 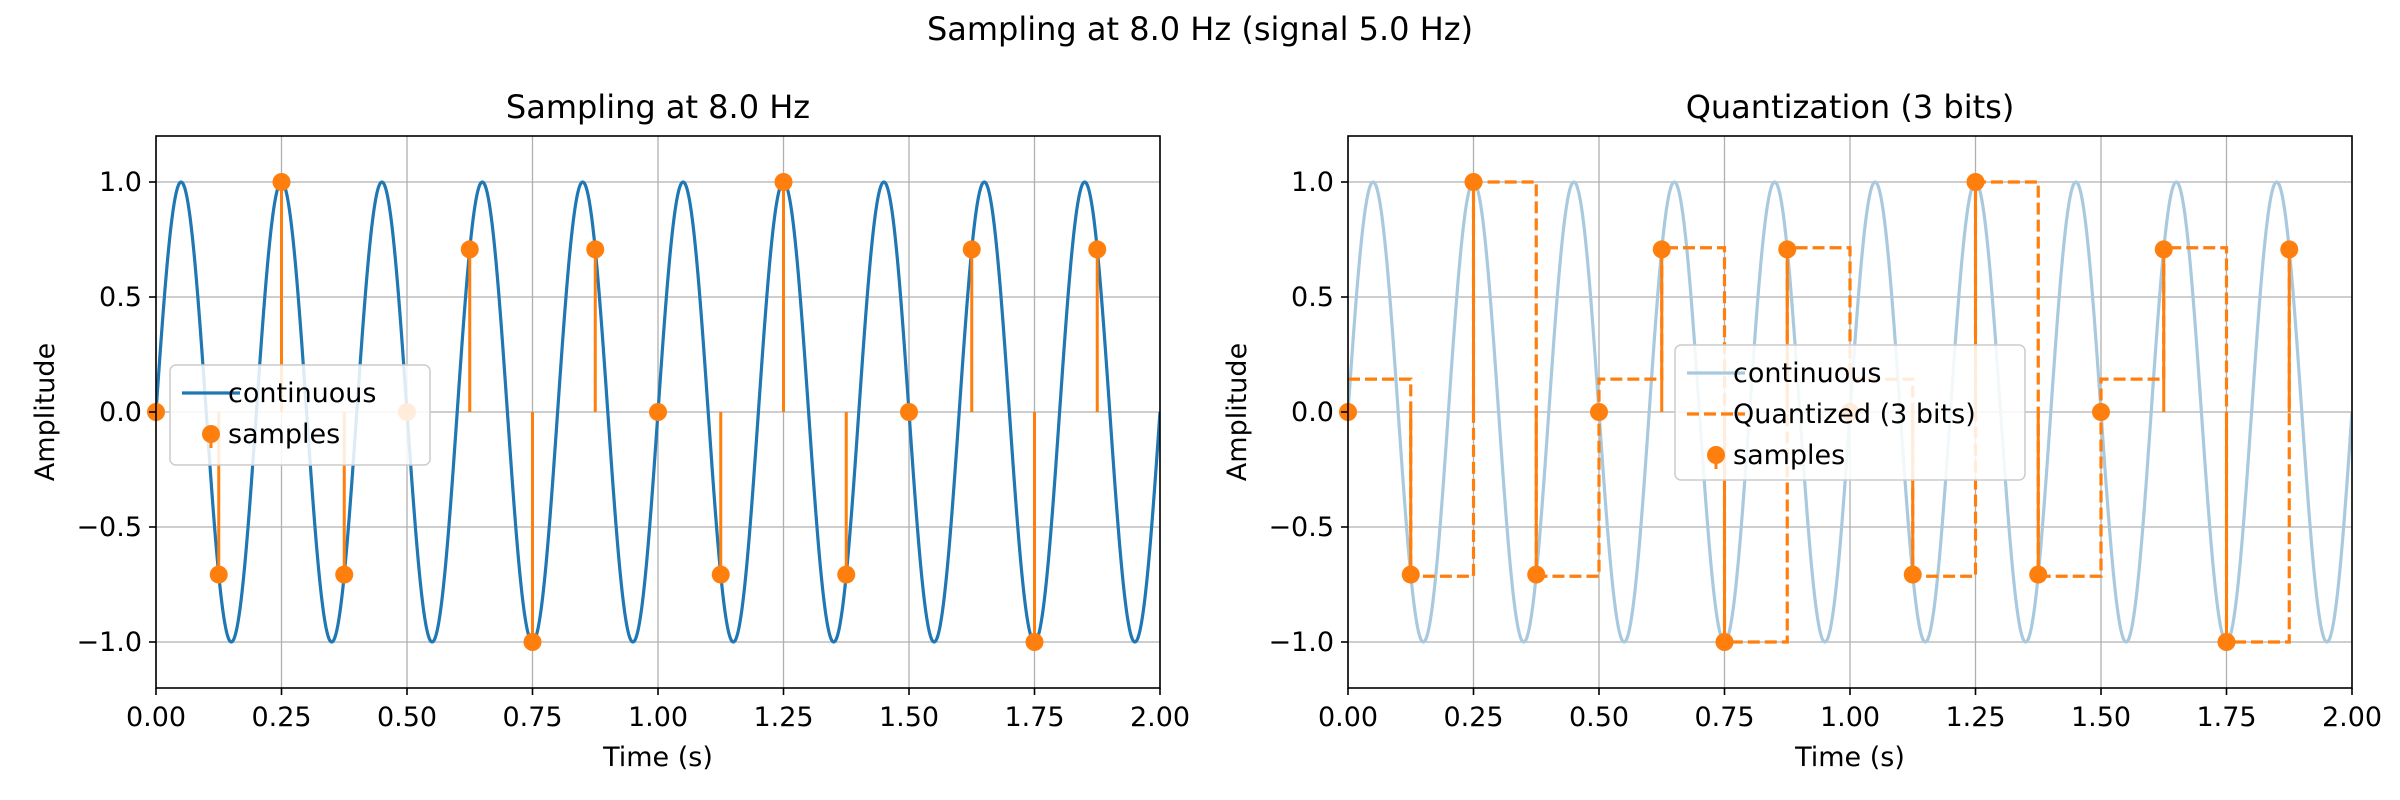 I want to click on legend: continuous samples, so click(x=300, y=415).